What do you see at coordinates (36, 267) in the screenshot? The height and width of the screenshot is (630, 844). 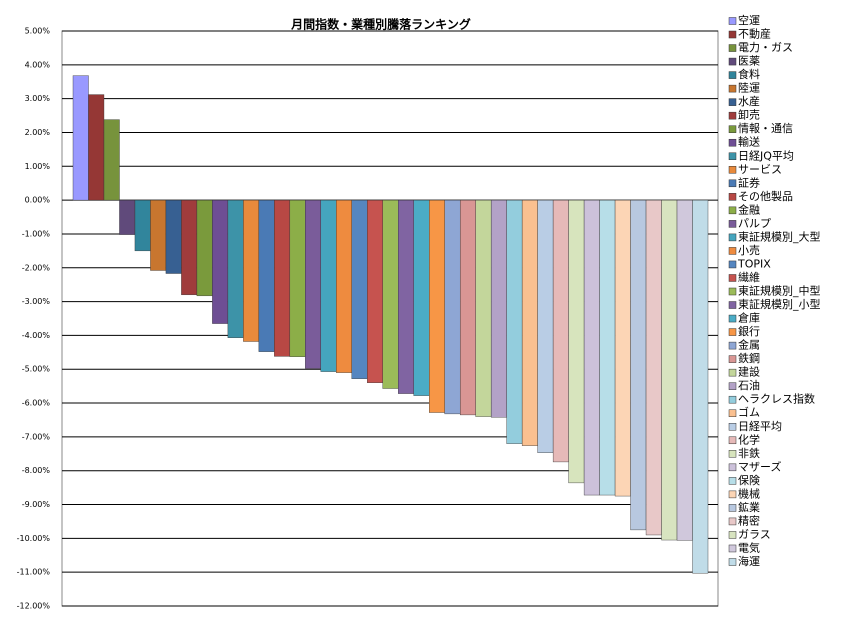 I see `y-tick-label: -2.00%` at bounding box center [36, 267].